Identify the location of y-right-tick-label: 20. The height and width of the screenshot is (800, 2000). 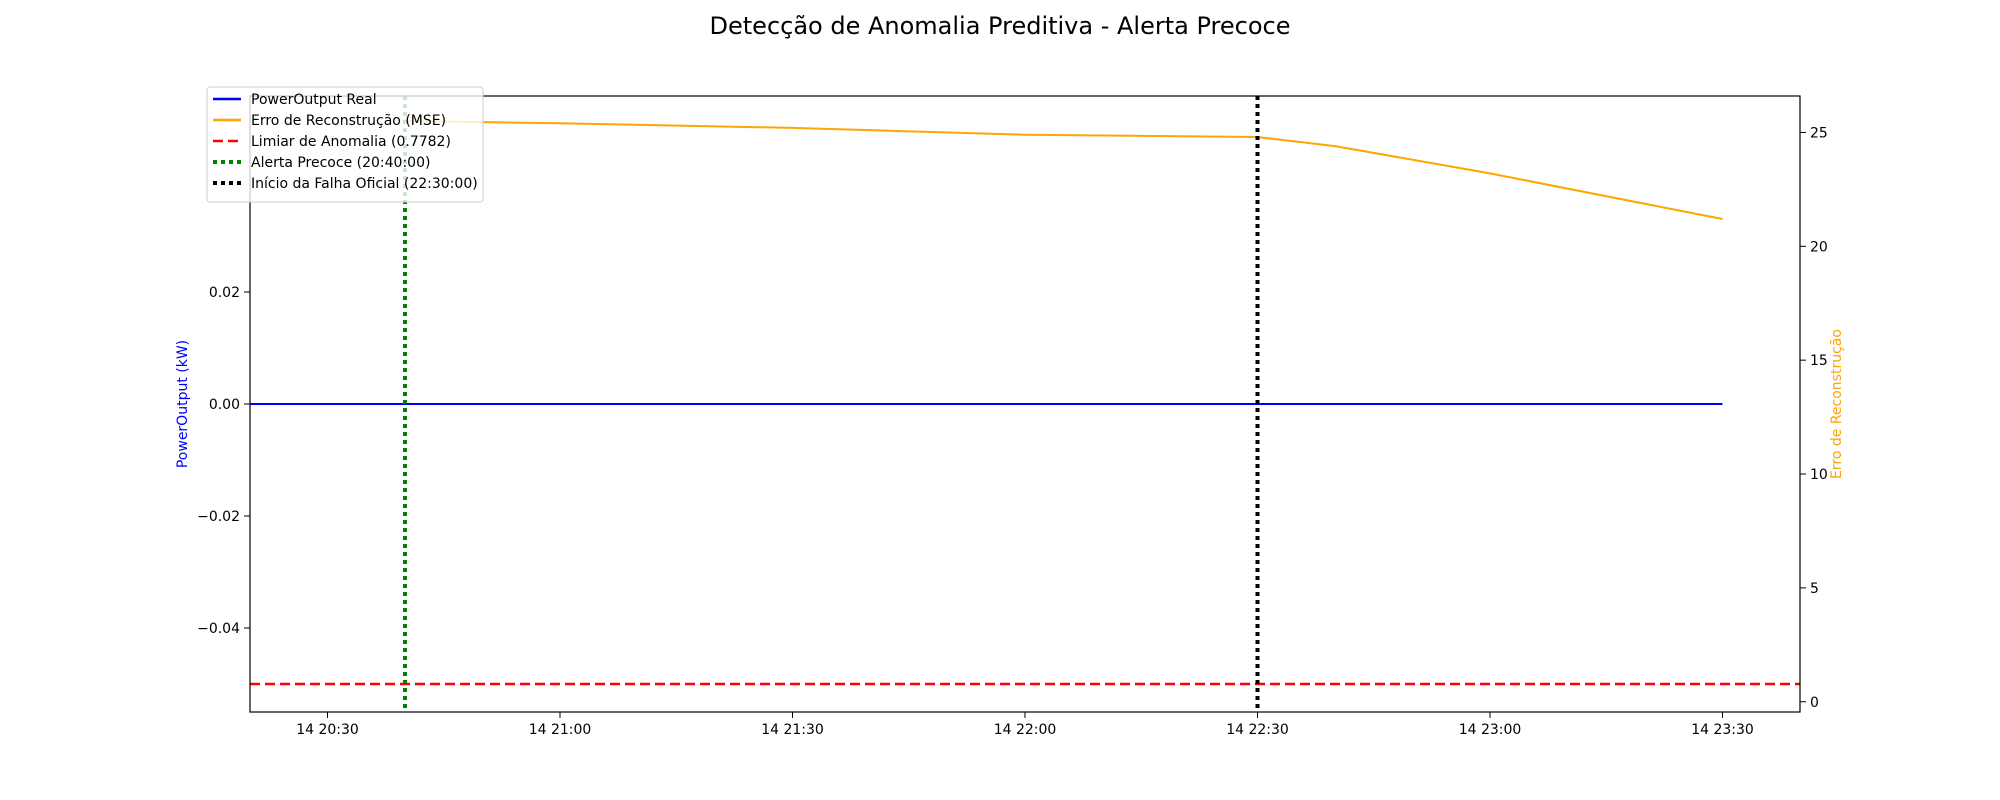
(1819, 247).